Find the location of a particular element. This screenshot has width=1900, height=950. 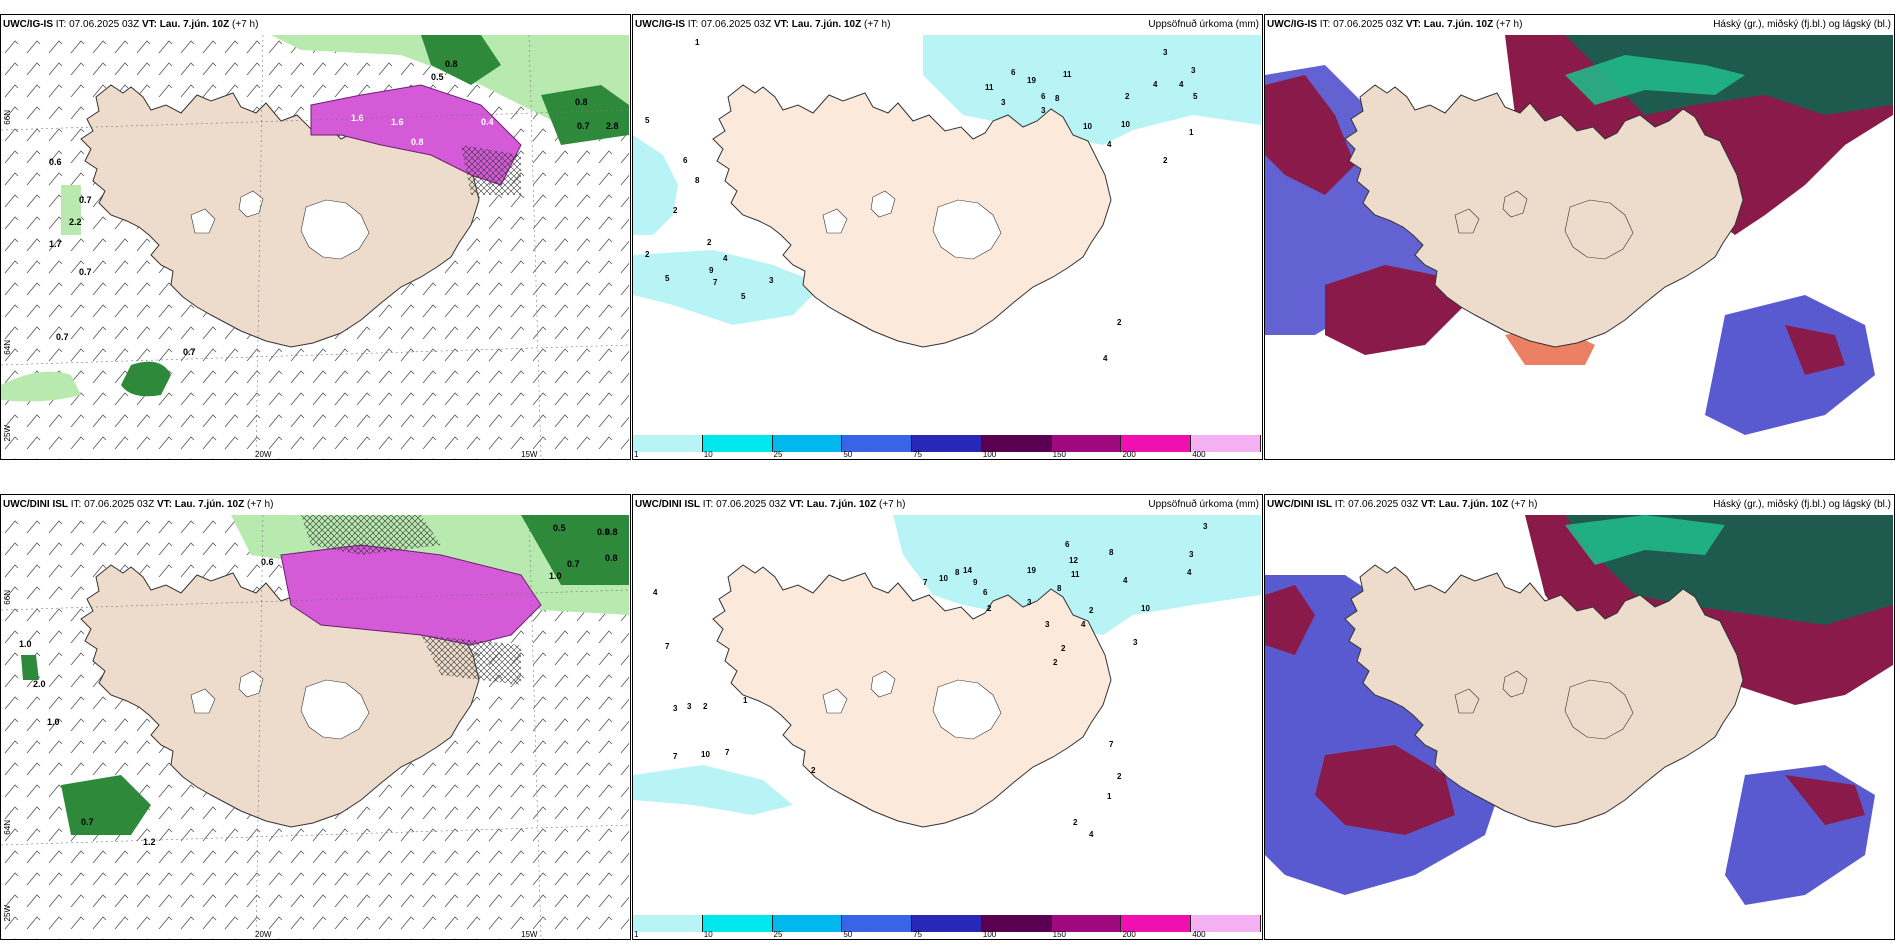

precip-label: 1.0 is located at coordinates (25, 644).